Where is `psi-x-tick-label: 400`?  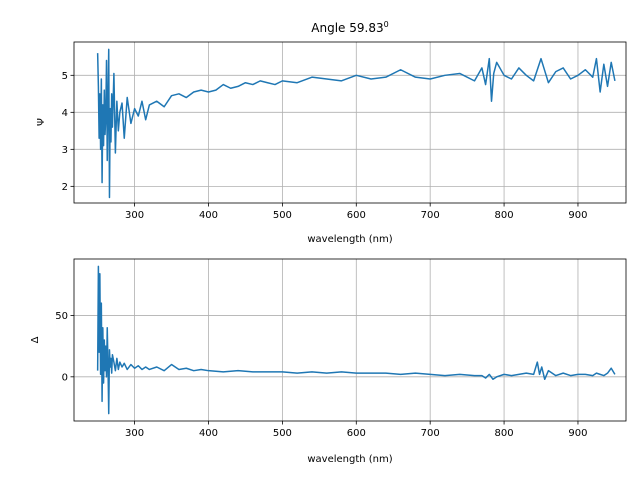
psi-x-tick-label: 400 is located at coordinates (208, 215).